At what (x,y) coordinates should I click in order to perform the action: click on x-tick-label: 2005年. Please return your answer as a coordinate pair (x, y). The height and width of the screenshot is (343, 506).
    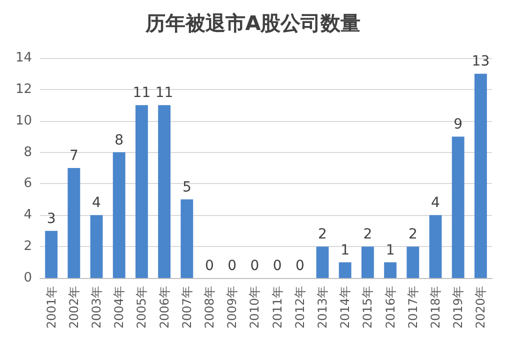
    Looking at the image, I should click on (141, 307).